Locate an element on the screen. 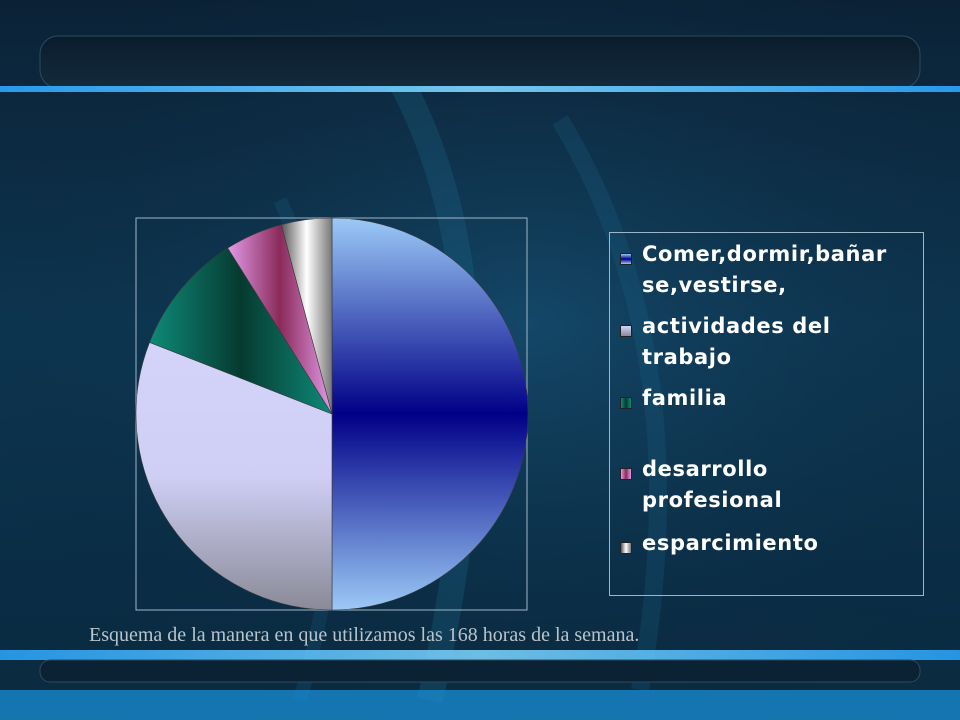 The height and width of the screenshot is (720, 960). legend-label-desarrollo: desarrollo profesional is located at coordinates (712, 484).